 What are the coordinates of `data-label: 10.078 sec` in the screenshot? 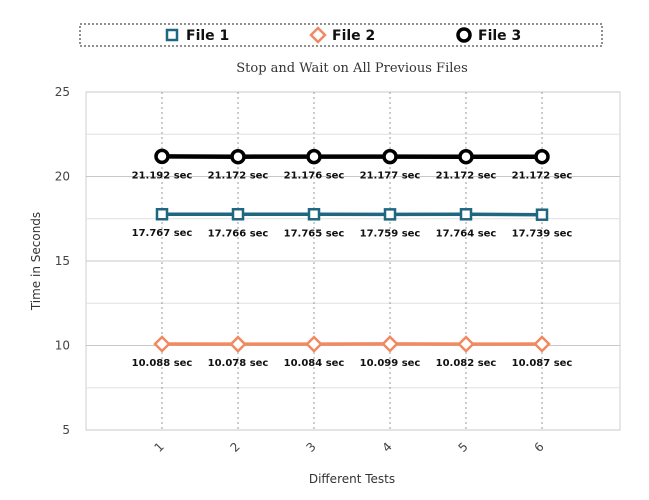 It's located at (238, 363).